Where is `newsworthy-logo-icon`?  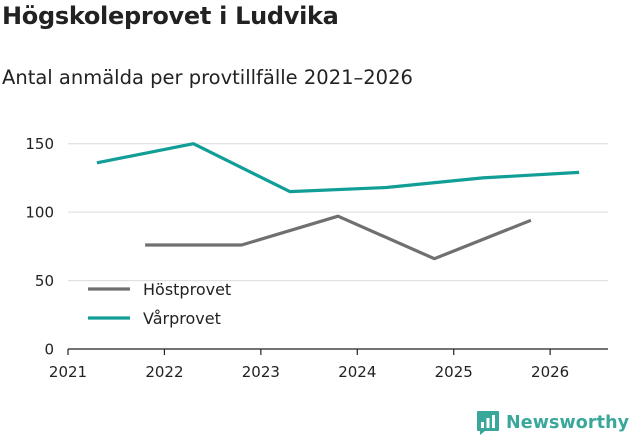
newsworthy-logo-icon is located at coordinates (488, 423).